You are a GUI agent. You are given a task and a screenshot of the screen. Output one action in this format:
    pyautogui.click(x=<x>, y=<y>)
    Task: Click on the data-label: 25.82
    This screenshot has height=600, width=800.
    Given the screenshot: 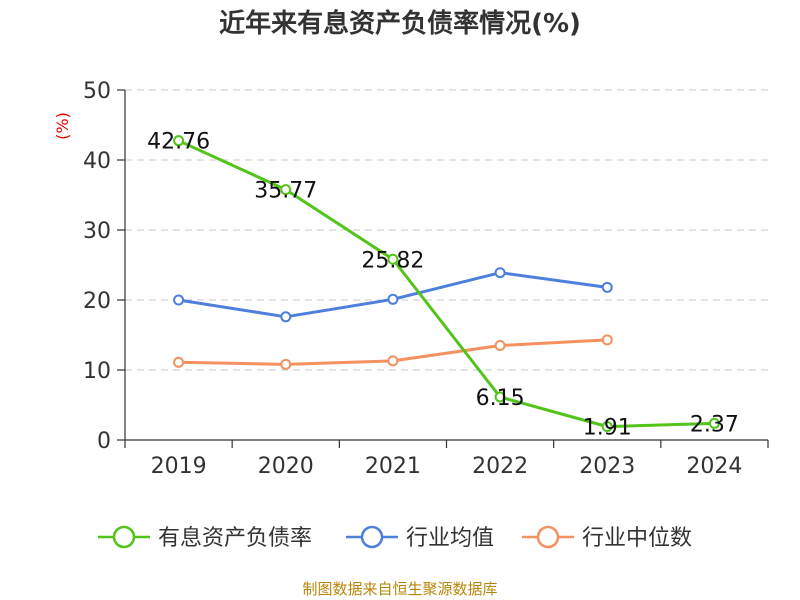 What is the action you would take?
    pyautogui.click(x=392, y=260)
    